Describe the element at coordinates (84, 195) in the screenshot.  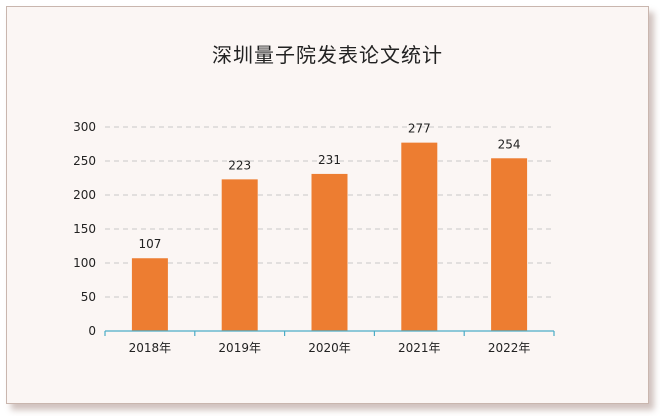
I see `y-tick-label: 200` at that location.